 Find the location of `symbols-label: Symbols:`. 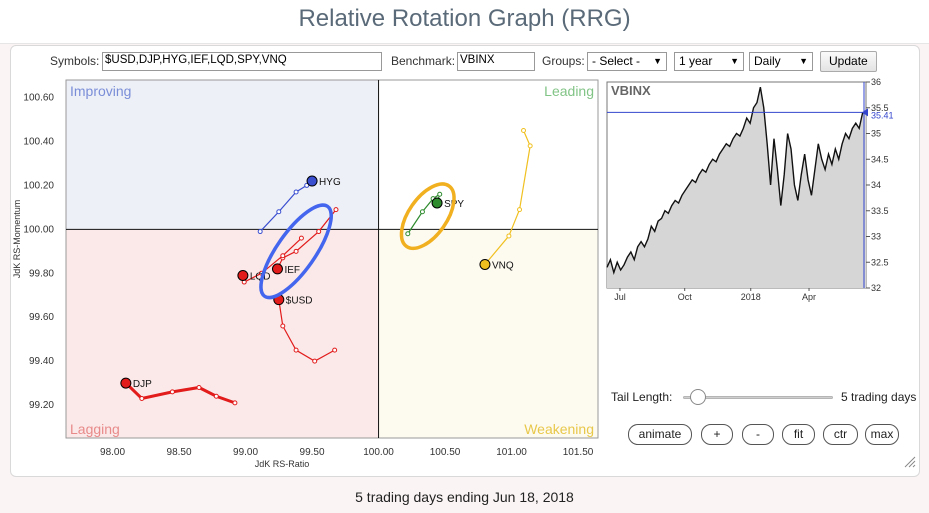

symbols-label: Symbols: is located at coordinates (75, 61).